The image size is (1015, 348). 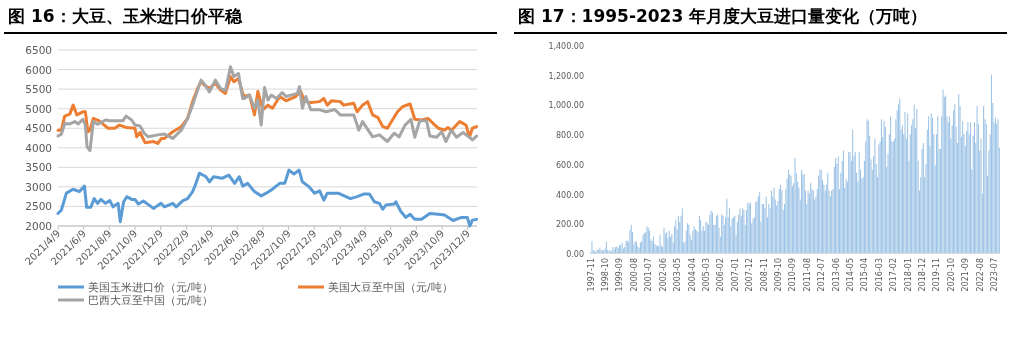 What do you see at coordinates (807, 275) in the screenshot?
I see `x-tick-label: 2011-08` at bounding box center [807, 275].